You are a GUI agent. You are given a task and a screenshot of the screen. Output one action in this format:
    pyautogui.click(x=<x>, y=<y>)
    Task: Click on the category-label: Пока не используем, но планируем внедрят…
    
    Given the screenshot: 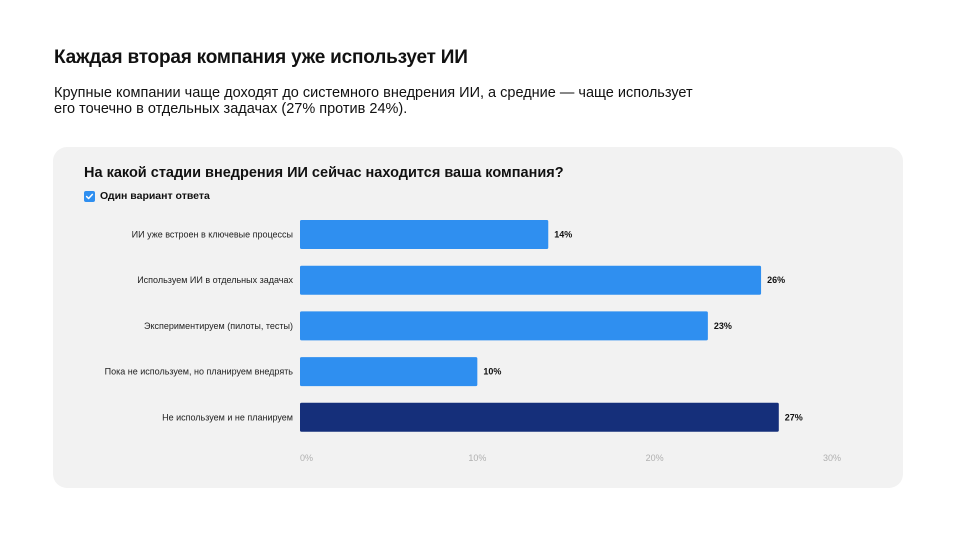 What is the action you would take?
    pyautogui.click(x=199, y=372)
    